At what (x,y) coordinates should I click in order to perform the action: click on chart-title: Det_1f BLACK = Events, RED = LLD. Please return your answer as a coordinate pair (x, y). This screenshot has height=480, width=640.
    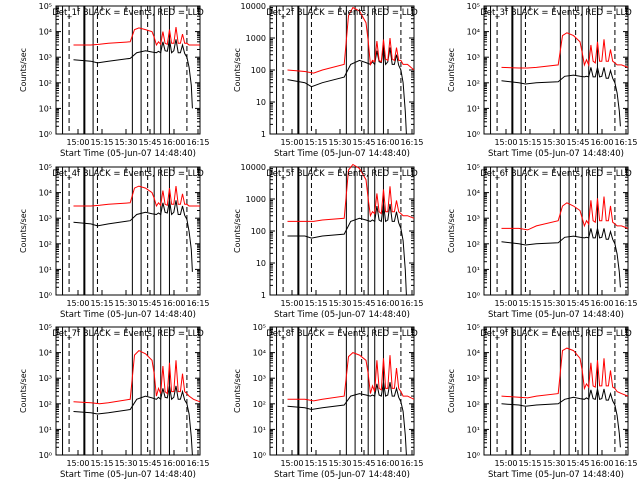
    Looking at the image, I should click on (128, 13).